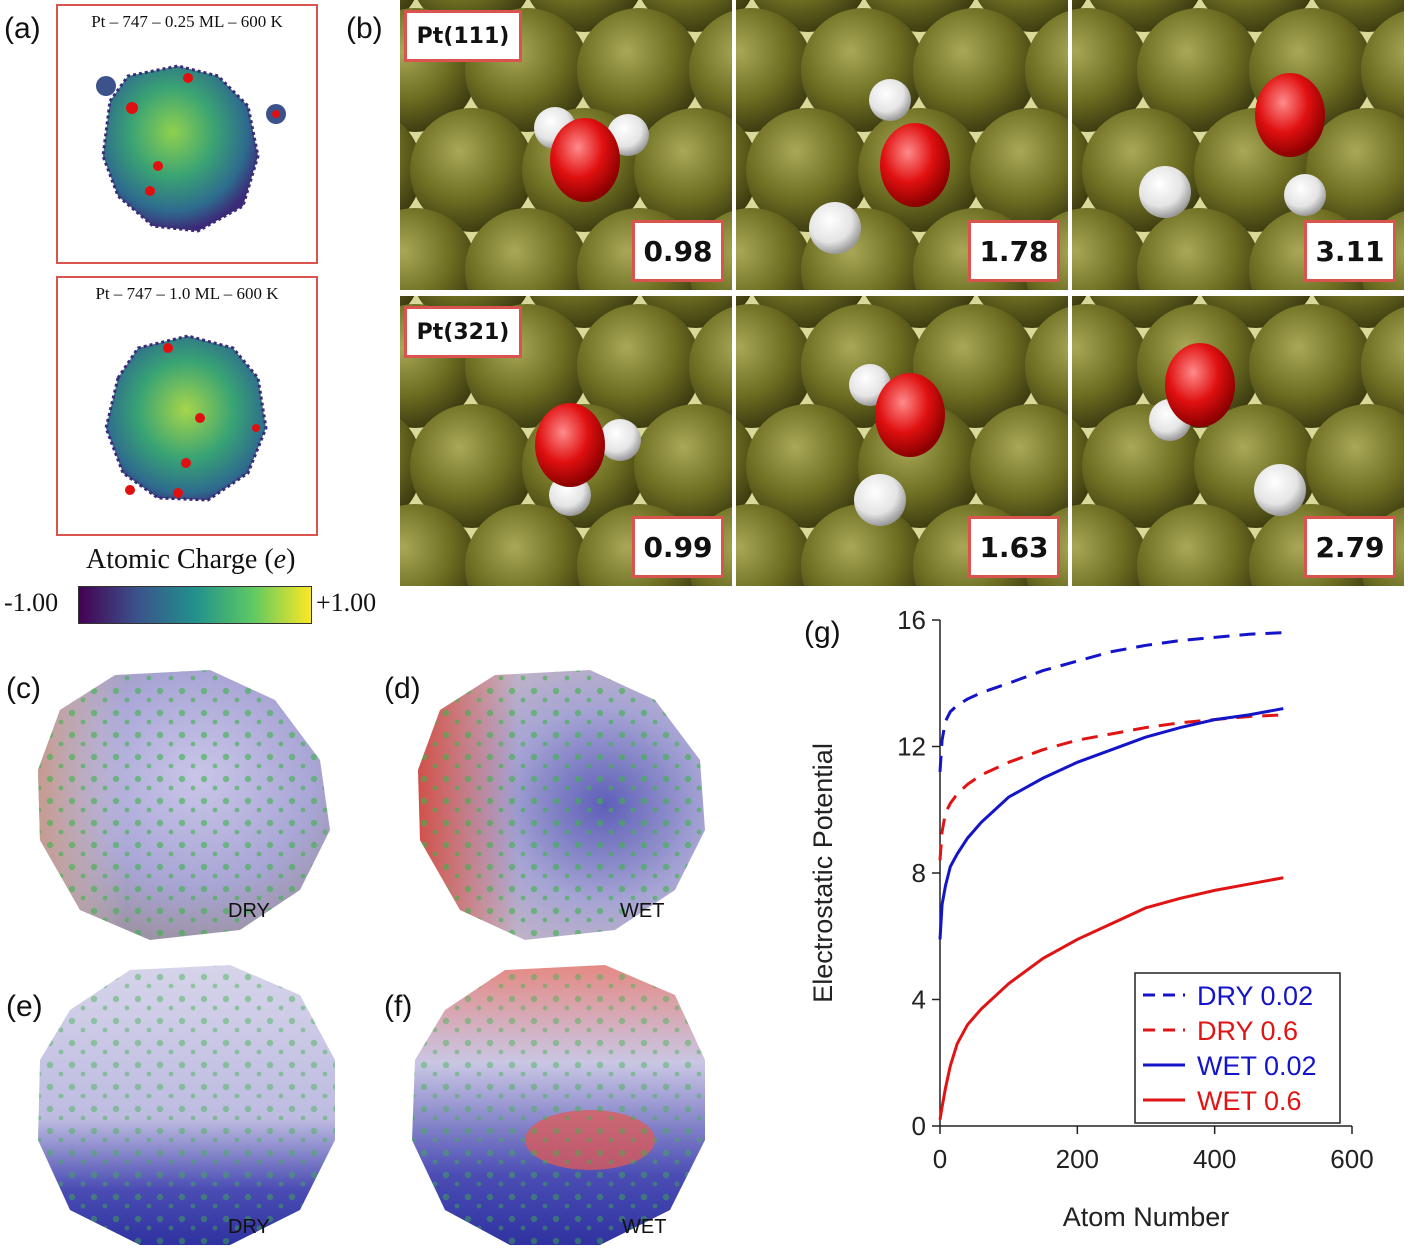 This screenshot has width=1408, height=1251. What do you see at coordinates (195, 605) in the screenshot?
I see `colorbar-gradient` at bounding box center [195, 605].